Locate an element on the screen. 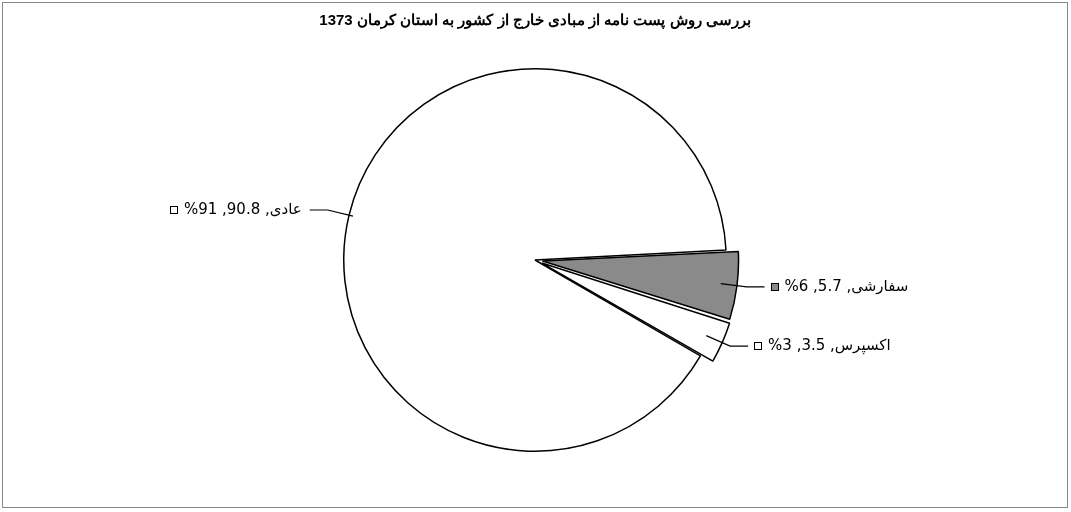  legend-label: عادی, 90.8, 91% is located at coordinates (242, 208).